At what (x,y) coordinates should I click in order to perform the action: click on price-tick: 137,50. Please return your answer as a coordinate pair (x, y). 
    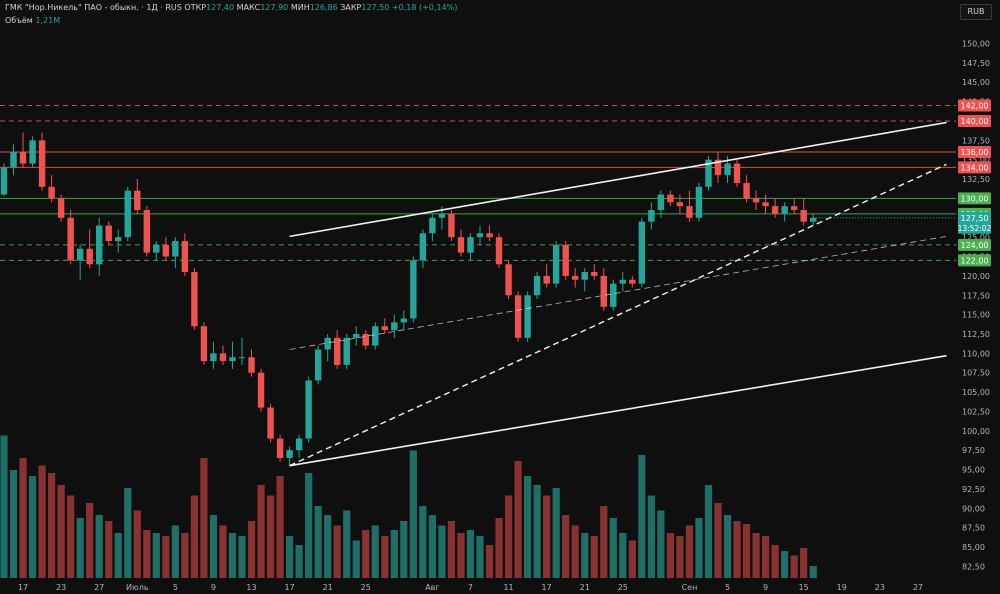
    Looking at the image, I should click on (976, 140).